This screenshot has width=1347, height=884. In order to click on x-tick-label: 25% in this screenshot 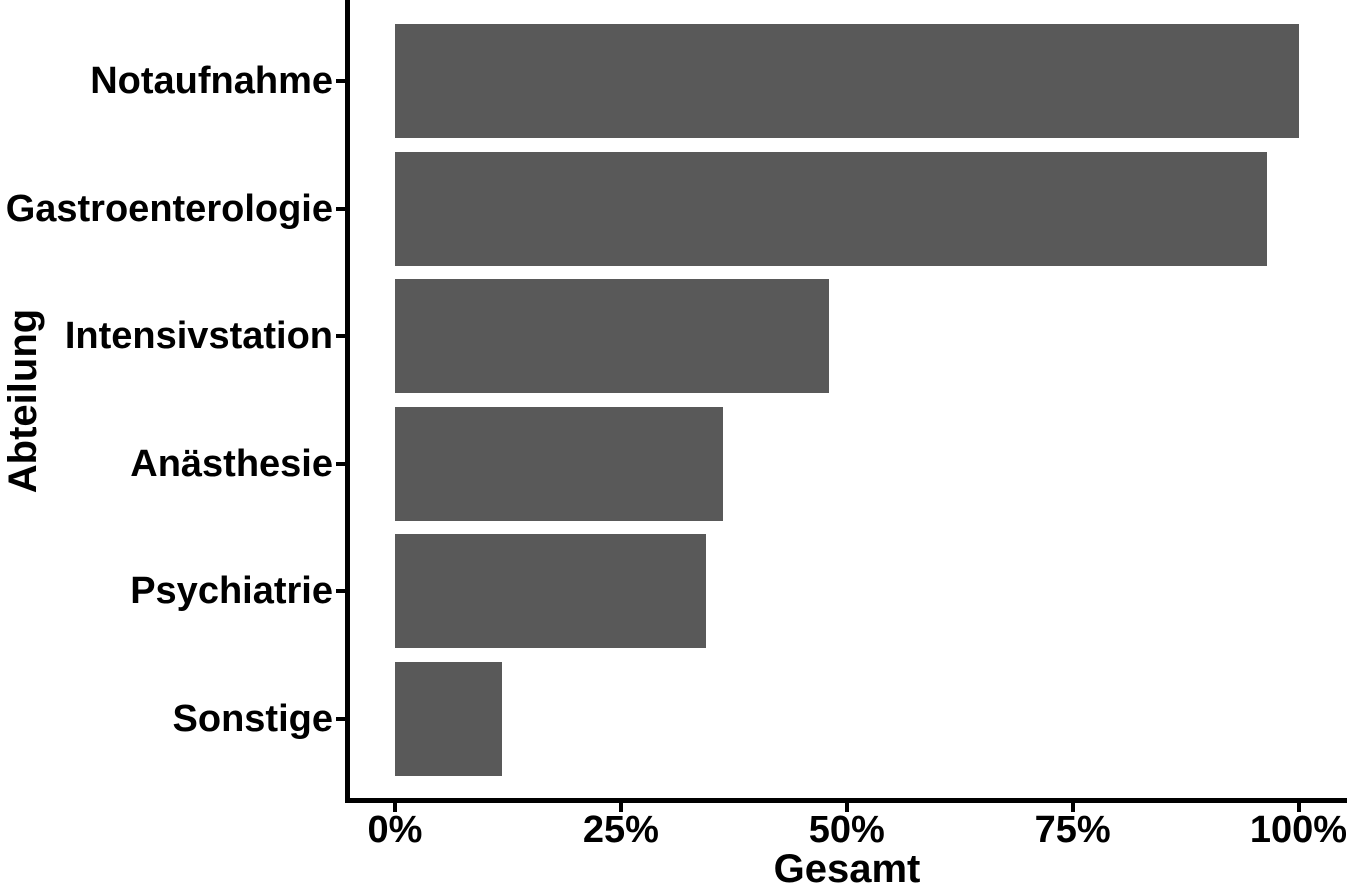, I will do `click(620, 830)`.